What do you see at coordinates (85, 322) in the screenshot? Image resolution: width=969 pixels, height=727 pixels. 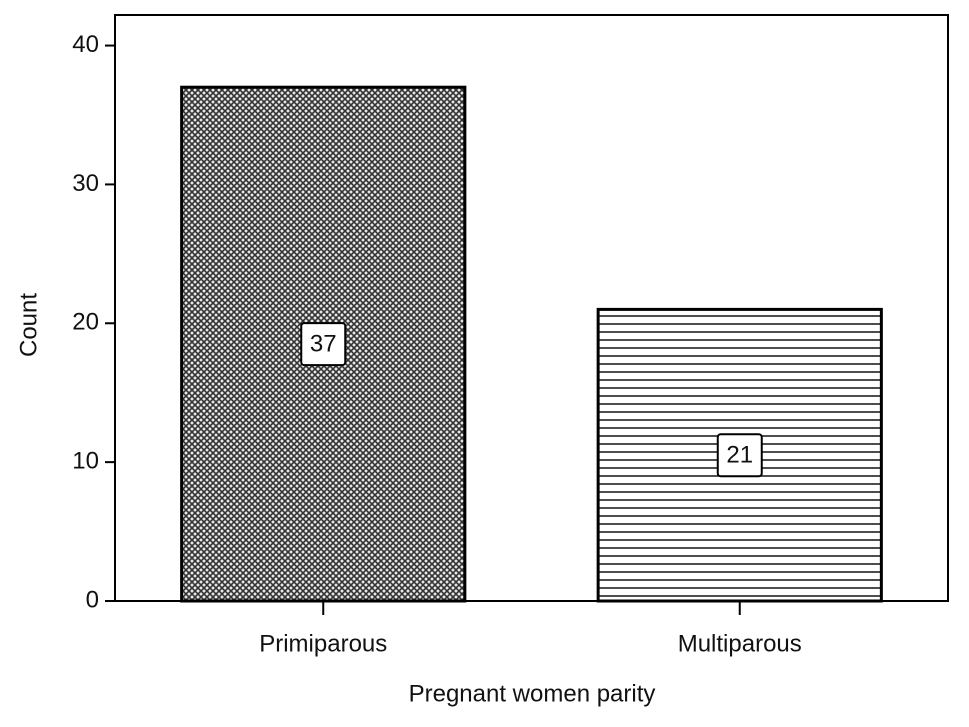 I see `y-tick-label: 20` at bounding box center [85, 322].